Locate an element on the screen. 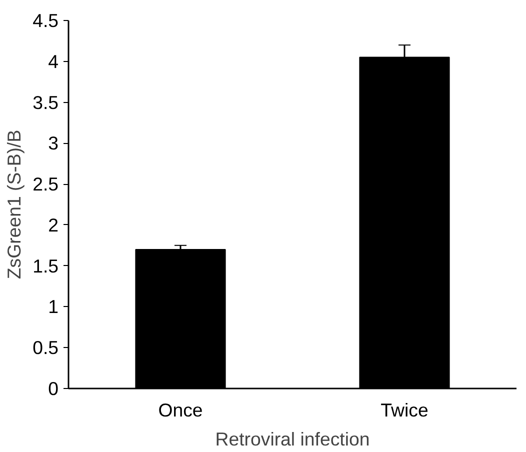  y-tick-label: 1 is located at coordinates (53, 307).